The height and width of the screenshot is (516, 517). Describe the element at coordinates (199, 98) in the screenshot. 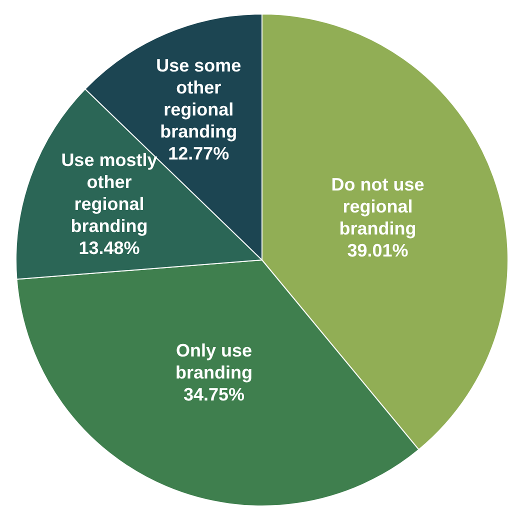

I see `slice-label: Use some other regional branding` at that location.